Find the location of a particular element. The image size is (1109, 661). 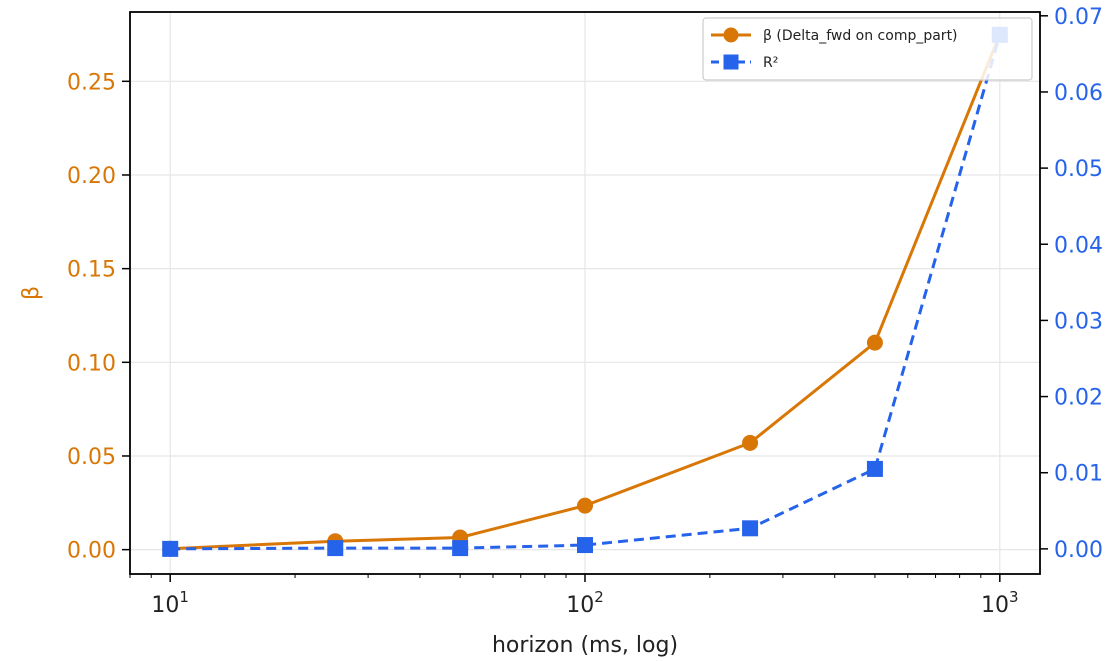

left-tick-label: 0.05 is located at coordinates (91, 457).